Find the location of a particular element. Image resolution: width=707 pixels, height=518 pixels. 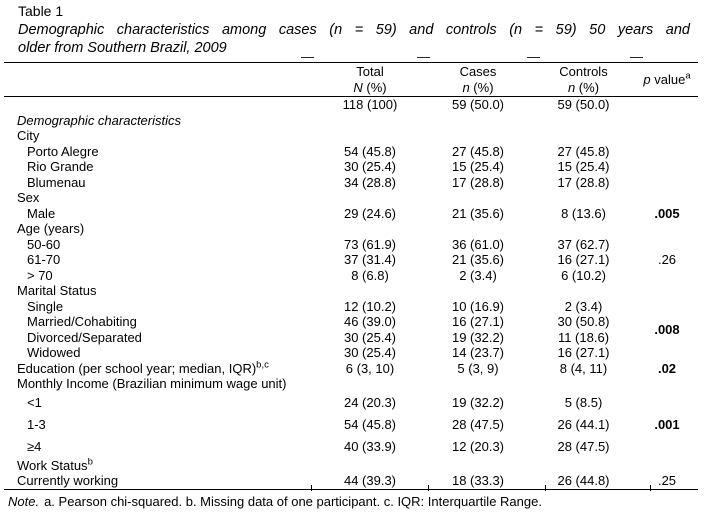

cell-total: 73 (61.9) is located at coordinates (370, 244).